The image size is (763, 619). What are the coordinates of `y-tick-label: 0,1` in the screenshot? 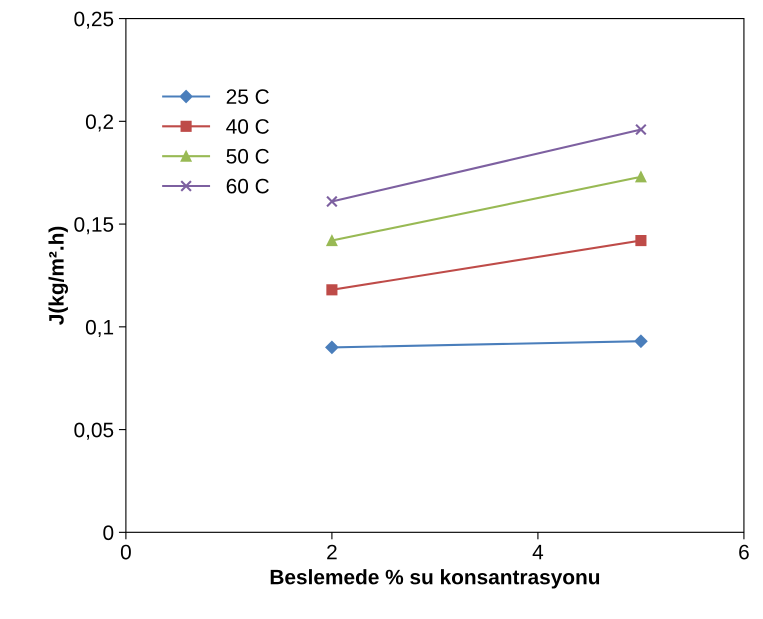 It's located at (100, 329).